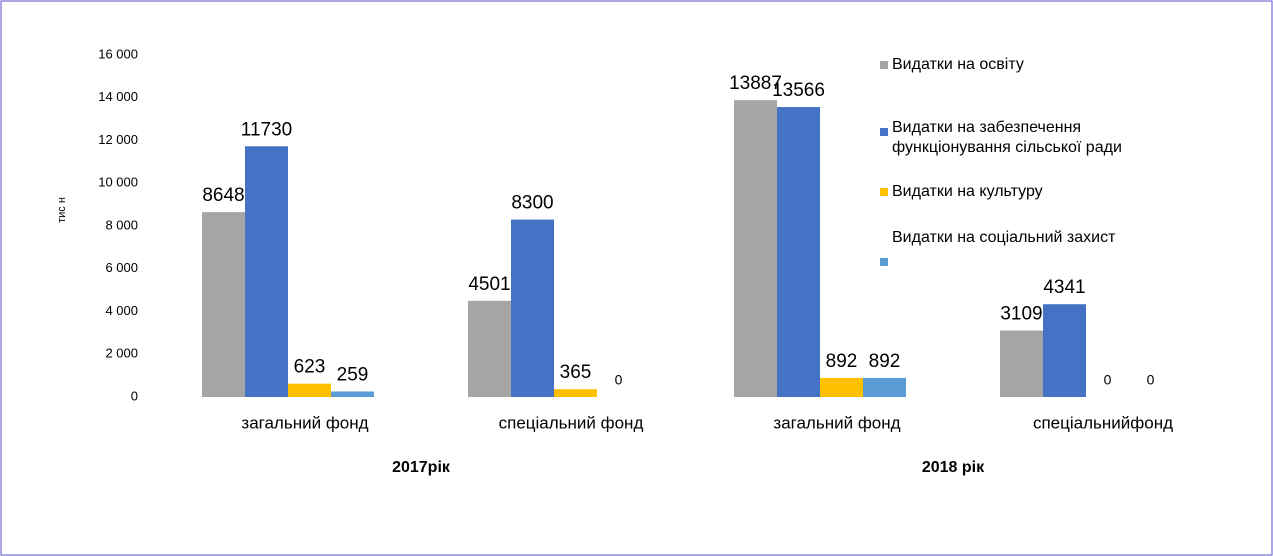 The height and width of the screenshot is (556, 1273). Describe the element at coordinates (967, 191) in the screenshot. I see `legend-label: Видатки на культуру` at that location.